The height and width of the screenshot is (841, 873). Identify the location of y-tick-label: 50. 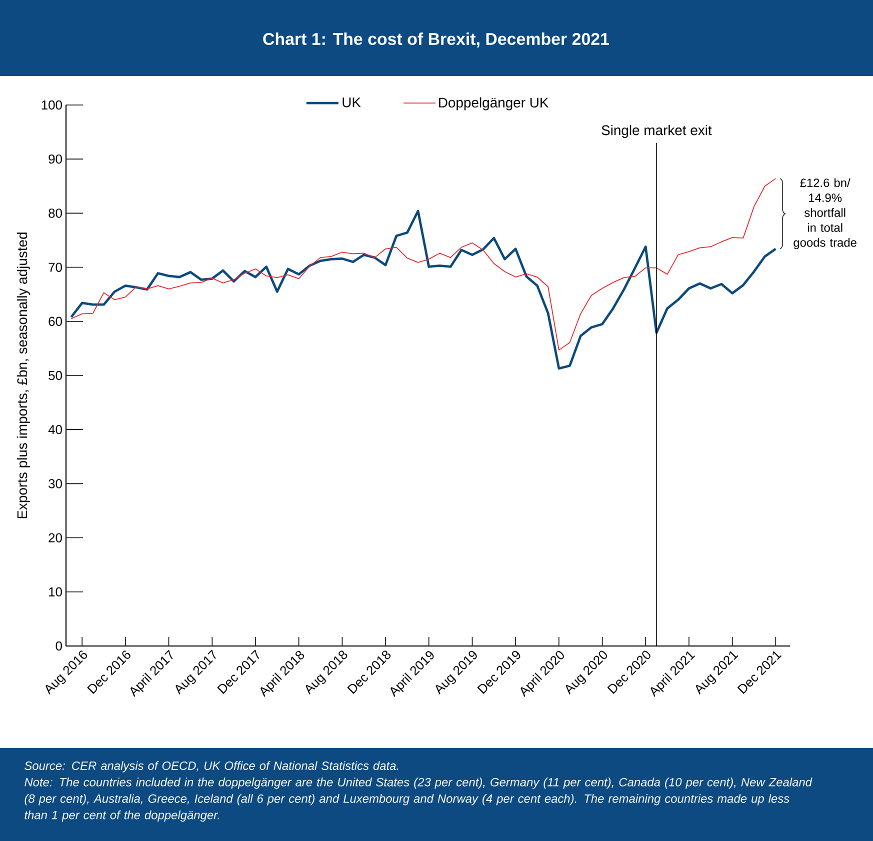
(55, 375).